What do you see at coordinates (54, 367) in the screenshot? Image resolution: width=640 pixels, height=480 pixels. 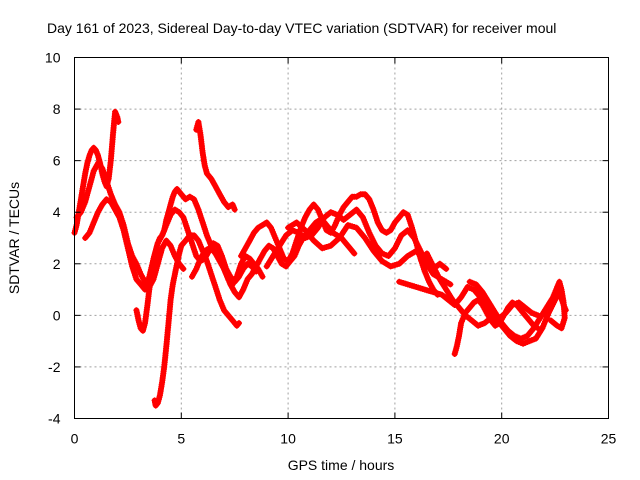 I see `y-tick-label: -2` at bounding box center [54, 367].